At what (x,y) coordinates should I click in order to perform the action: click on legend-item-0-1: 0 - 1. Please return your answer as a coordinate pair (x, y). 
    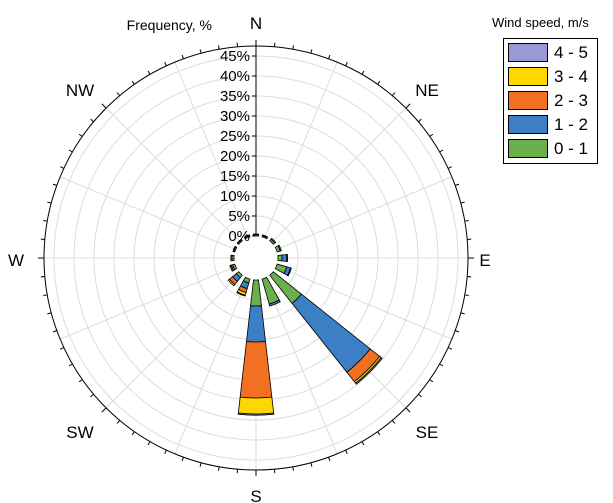
    Looking at the image, I should click on (548, 148).